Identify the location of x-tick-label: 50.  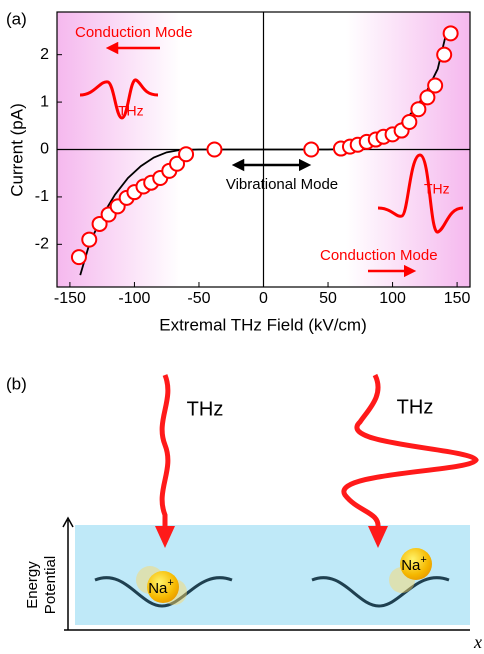
(328, 298).